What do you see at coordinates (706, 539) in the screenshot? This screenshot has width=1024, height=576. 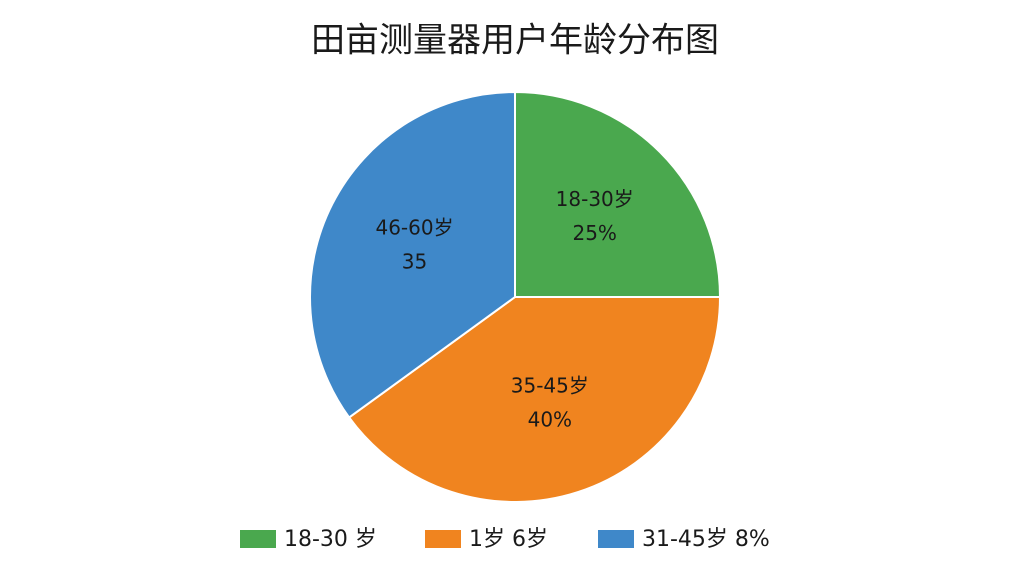 I see `legend-label: 31-45岁 8%` at bounding box center [706, 539].